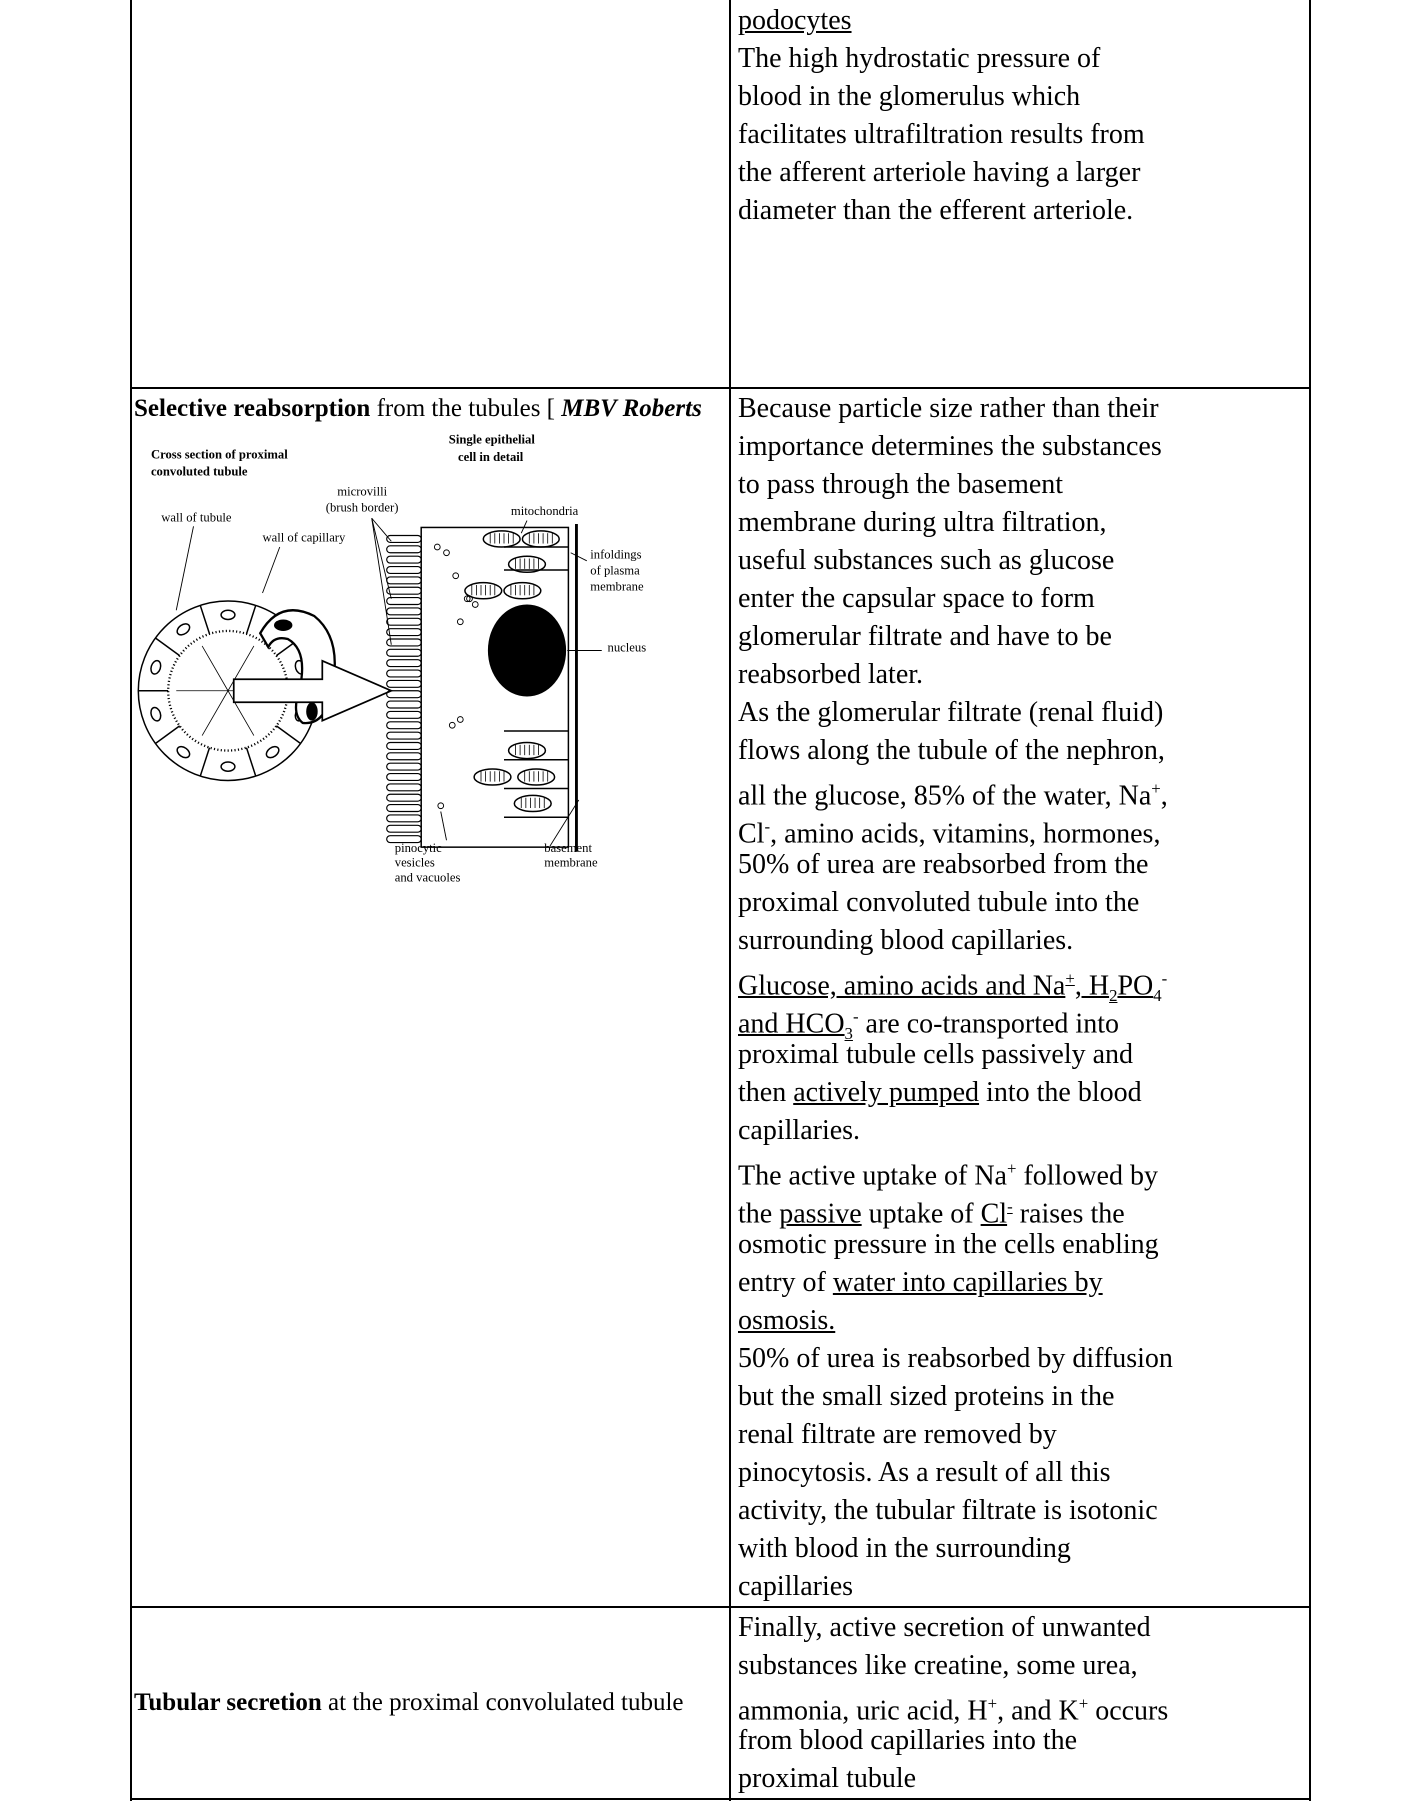  Describe the element at coordinates (1011, 1168) in the screenshot. I see `text-run: +` at that location.